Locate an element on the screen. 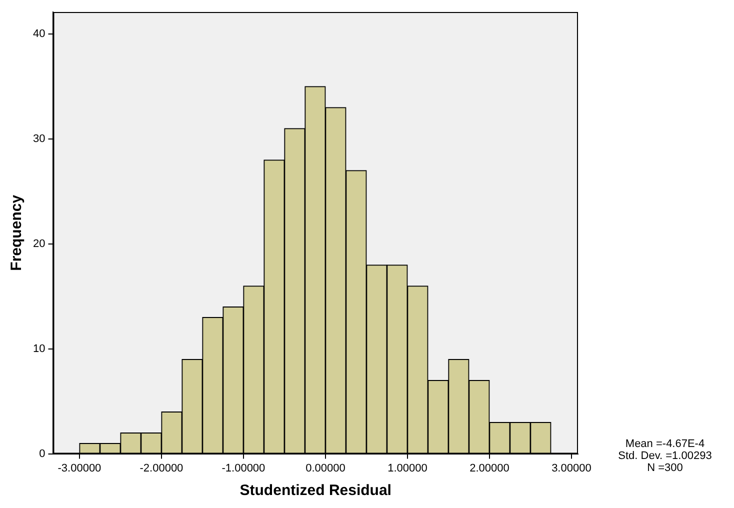  x-axis-title: Studentized Residual is located at coordinates (316, 491).